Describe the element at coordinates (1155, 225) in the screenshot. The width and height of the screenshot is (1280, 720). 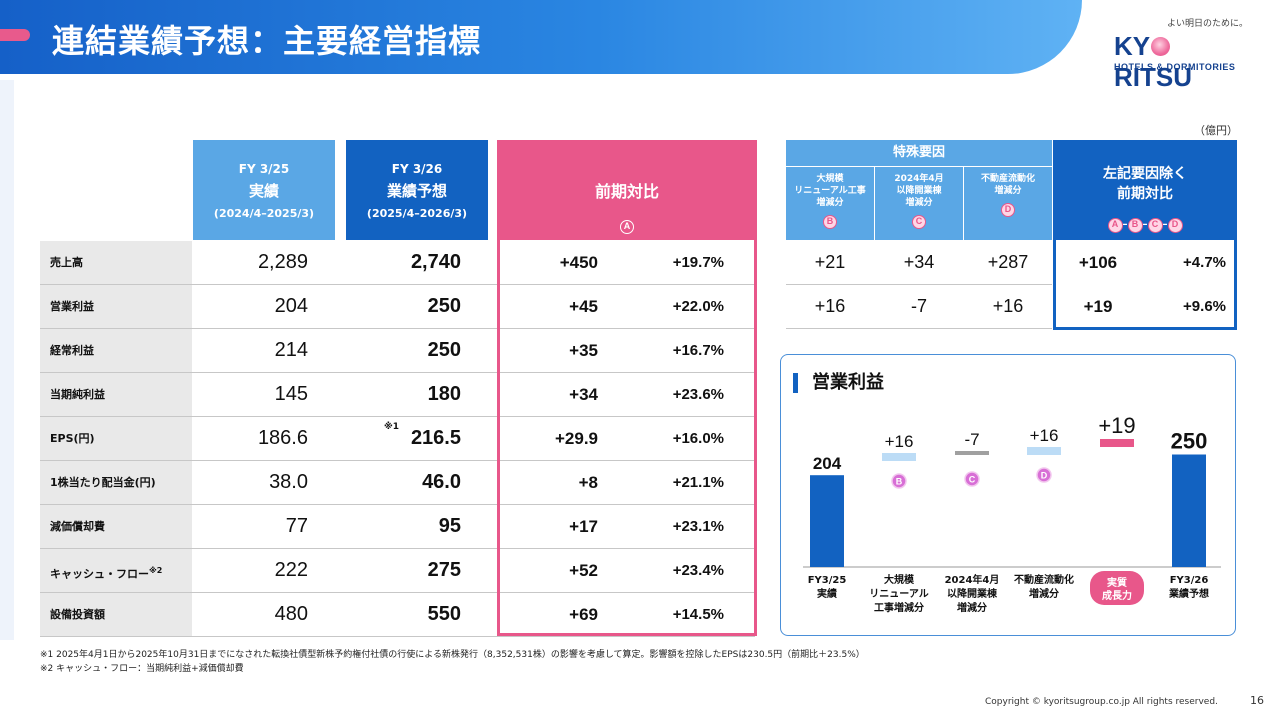
I see `marker-c: C` at that location.